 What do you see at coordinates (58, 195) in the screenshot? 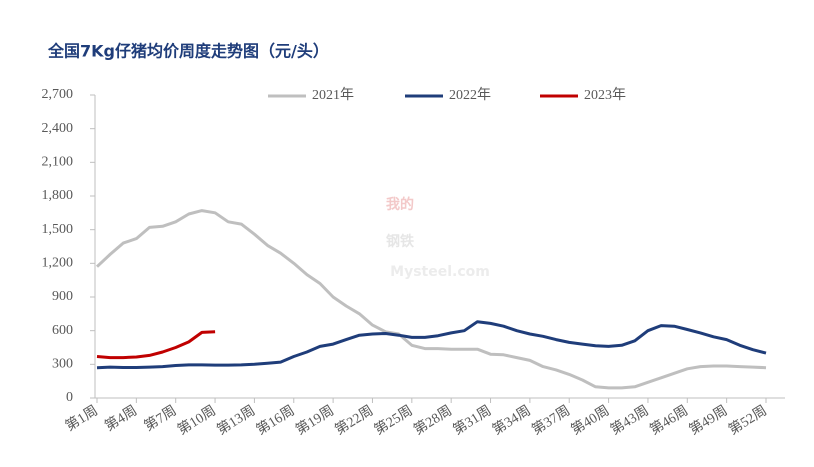
I see `y-tick-label: 1,800` at bounding box center [58, 195].